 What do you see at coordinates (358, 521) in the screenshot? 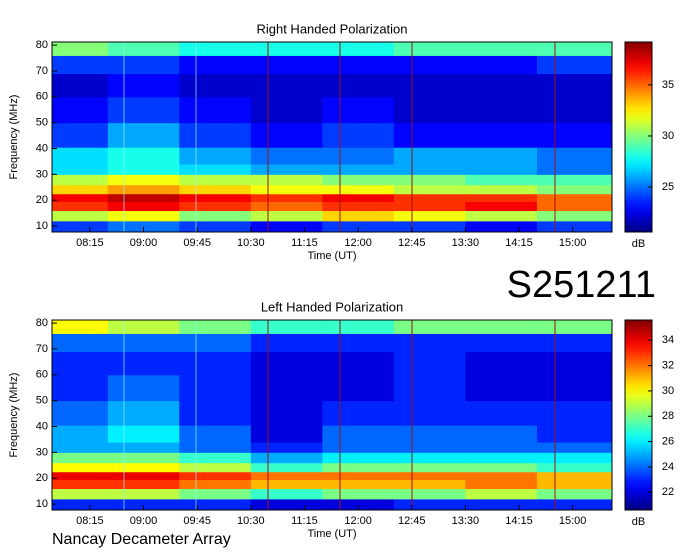
I see `x-tick-label: 12:00` at bounding box center [358, 521].